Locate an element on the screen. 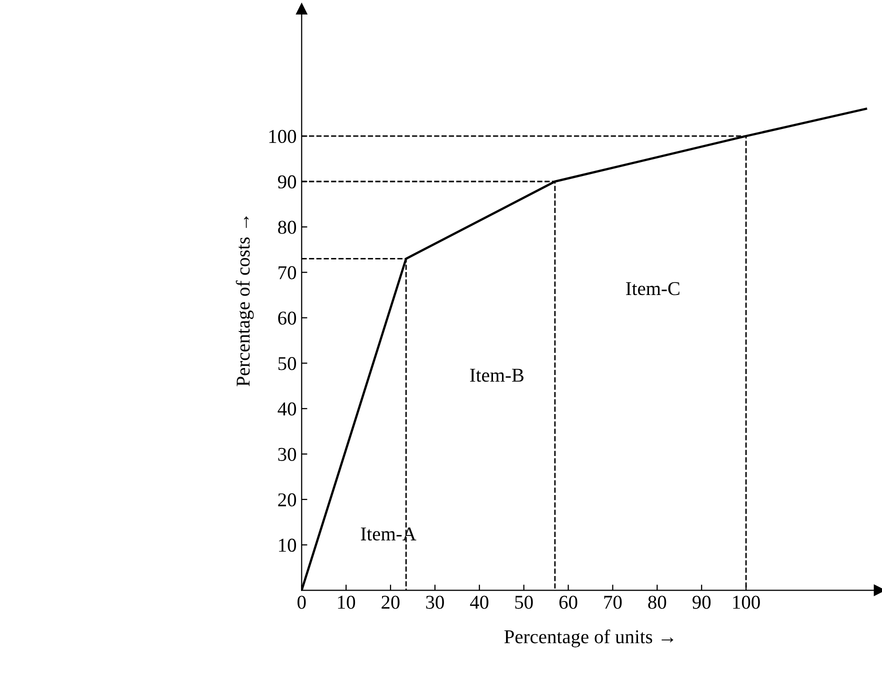 Image resolution: width=882 pixels, height=684 pixels. y-tick-label: 10 is located at coordinates (287, 545).